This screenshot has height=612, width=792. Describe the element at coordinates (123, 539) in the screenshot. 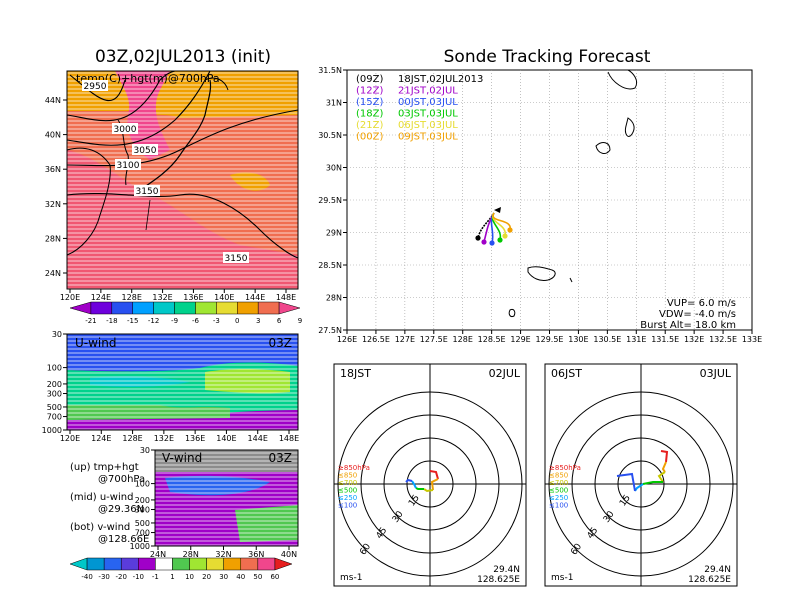

I see `note-bot-2: @128.66E` at that location.